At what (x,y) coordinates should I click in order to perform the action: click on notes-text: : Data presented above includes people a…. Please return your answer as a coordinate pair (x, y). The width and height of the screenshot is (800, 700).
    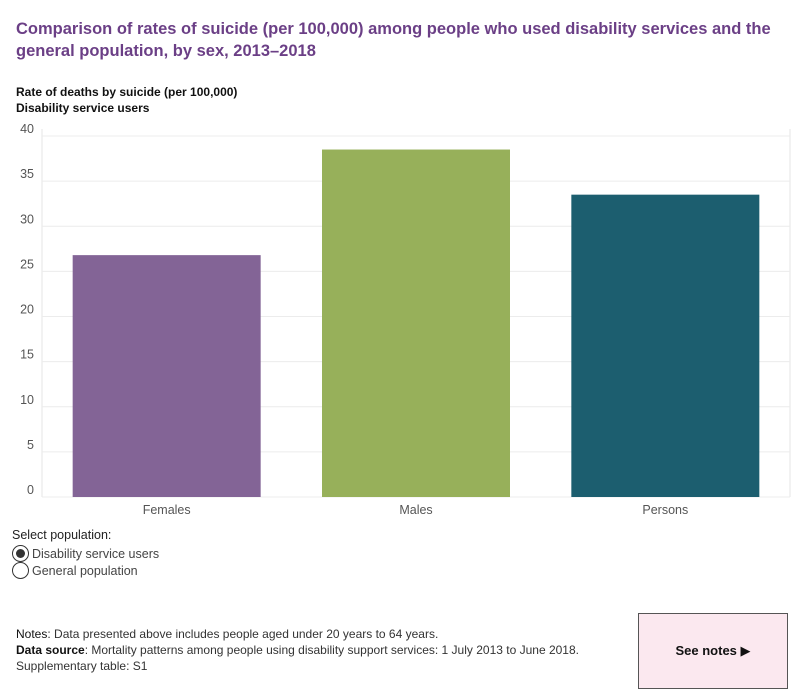
    Looking at the image, I should click on (243, 634).